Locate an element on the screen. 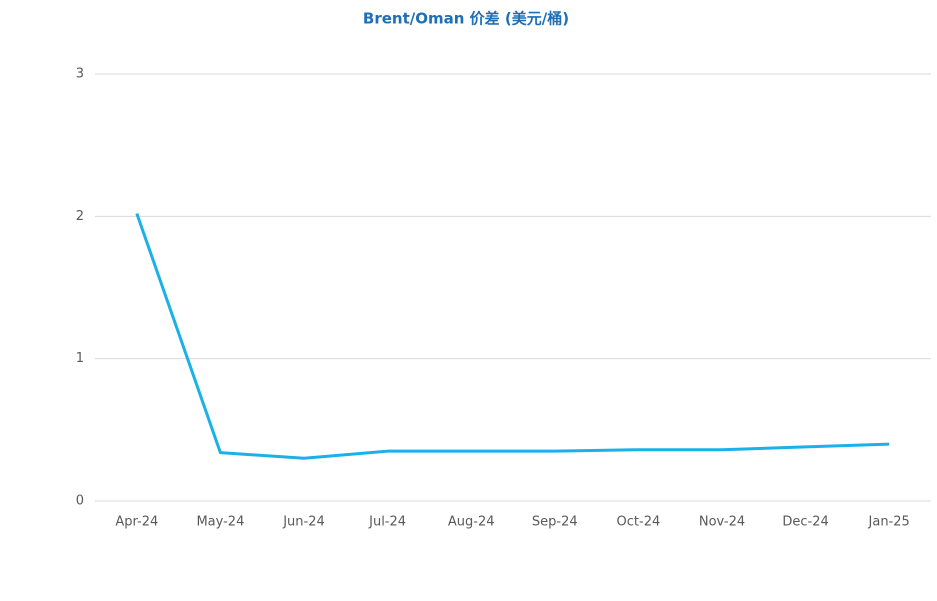 This screenshot has width=937, height=601. y-tick-label: 1 is located at coordinates (80, 358).